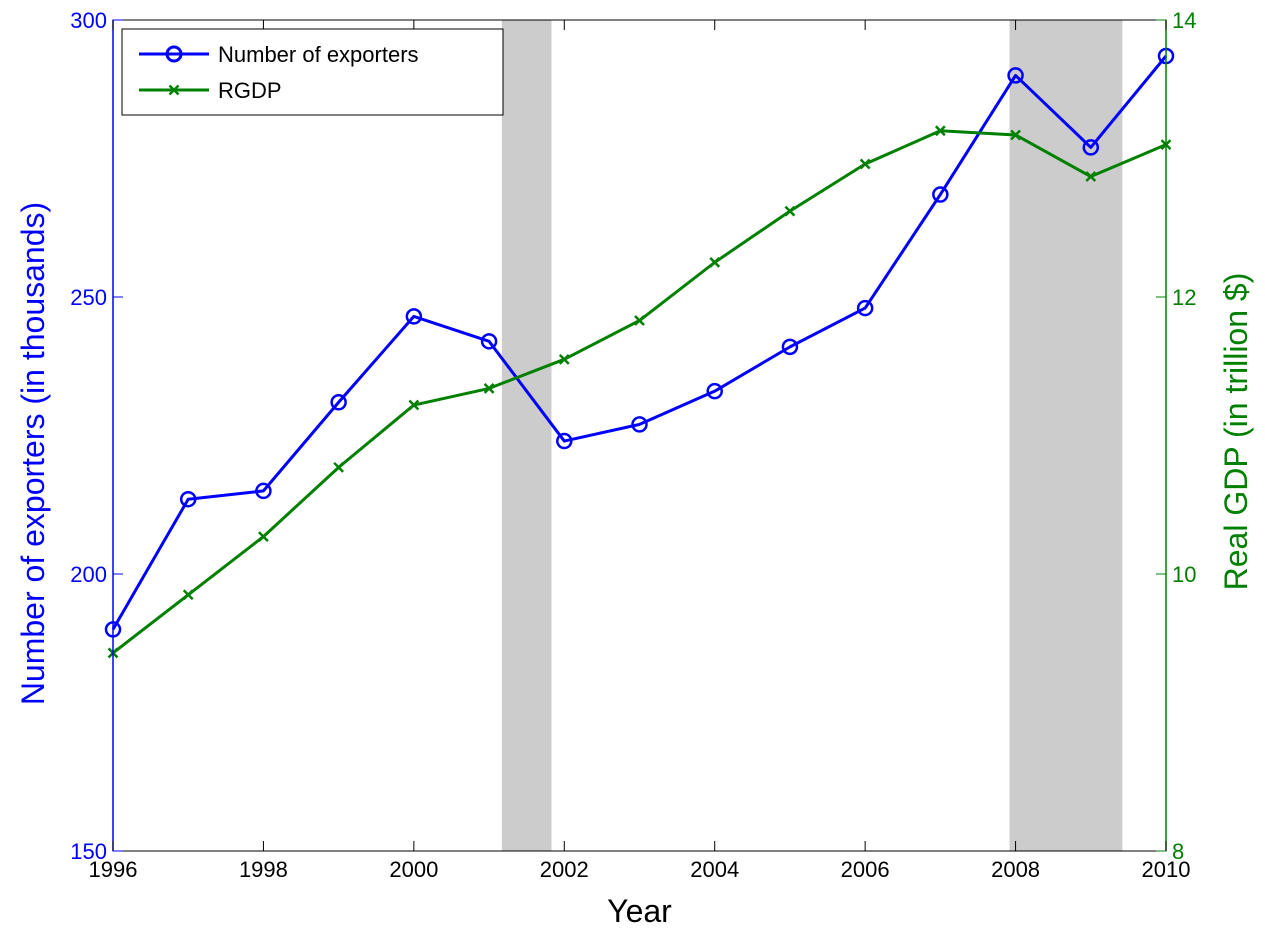 The image size is (1265, 931). Describe the element at coordinates (639, 320) in the screenshot. I see `rgdp-point-2003` at that location.